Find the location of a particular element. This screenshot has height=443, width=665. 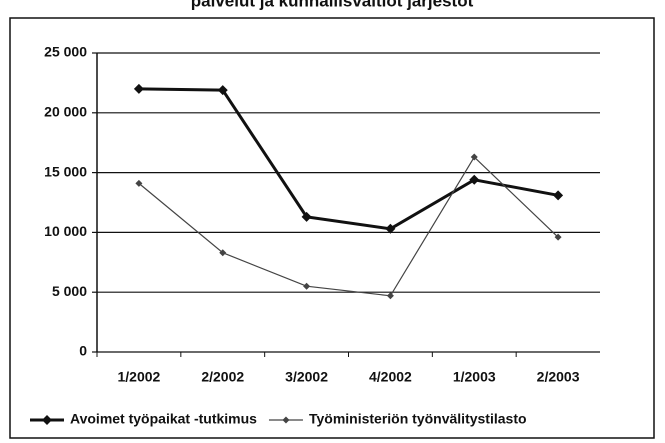

y-tick-label: 5 000 is located at coordinates (69, 291).